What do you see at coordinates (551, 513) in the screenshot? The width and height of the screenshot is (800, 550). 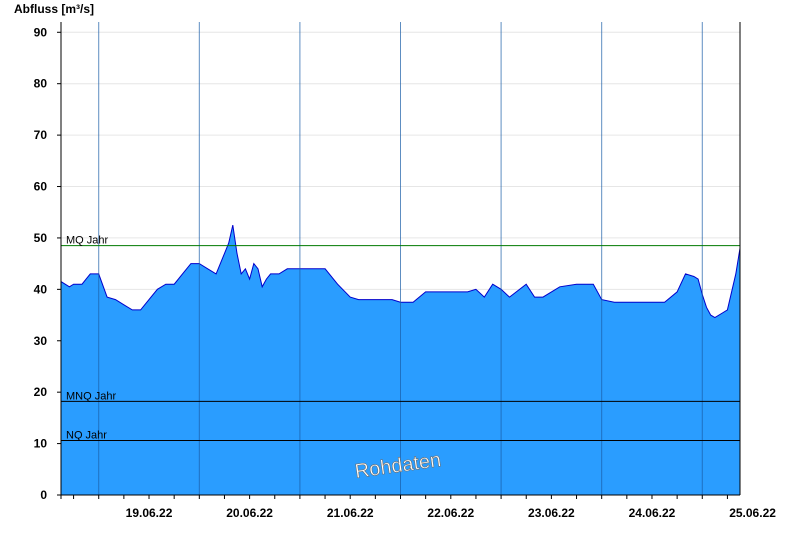 I see `x-tick-label: 23.06.22` at bounding box center [551, 513].